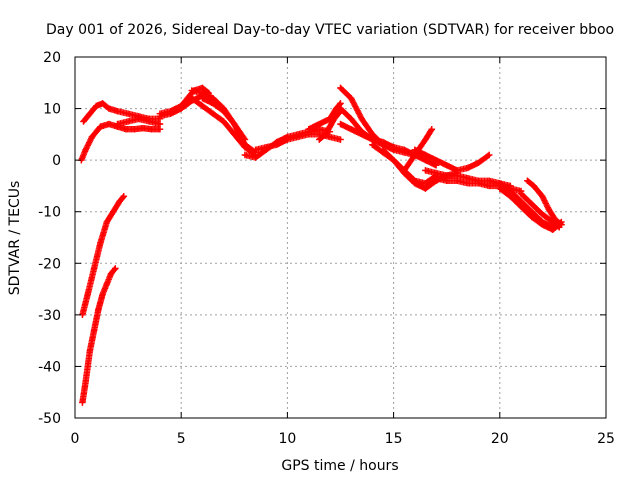 Image resolution: width=640 pixels, height=480 pixels. Describe the element at coordinates (49, 367) in the screenshot. I see `y-tick-label: -40` at that location.